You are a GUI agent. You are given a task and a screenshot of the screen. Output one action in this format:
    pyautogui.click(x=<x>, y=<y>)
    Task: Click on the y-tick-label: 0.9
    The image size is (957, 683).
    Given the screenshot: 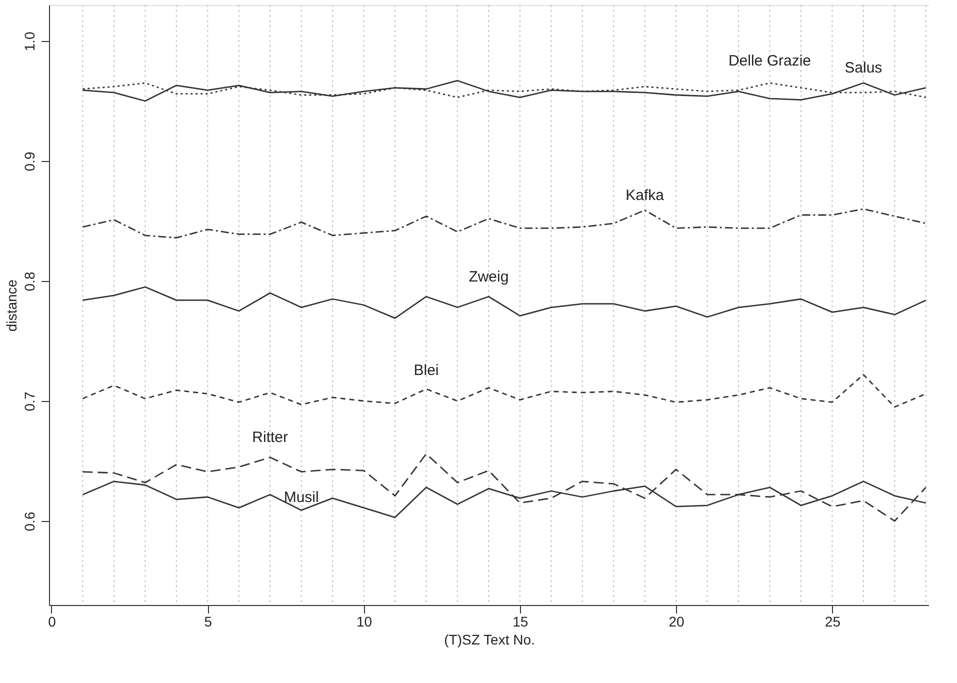 What is the action you would take?
    pyautogui.click(x=30, y=162)
    